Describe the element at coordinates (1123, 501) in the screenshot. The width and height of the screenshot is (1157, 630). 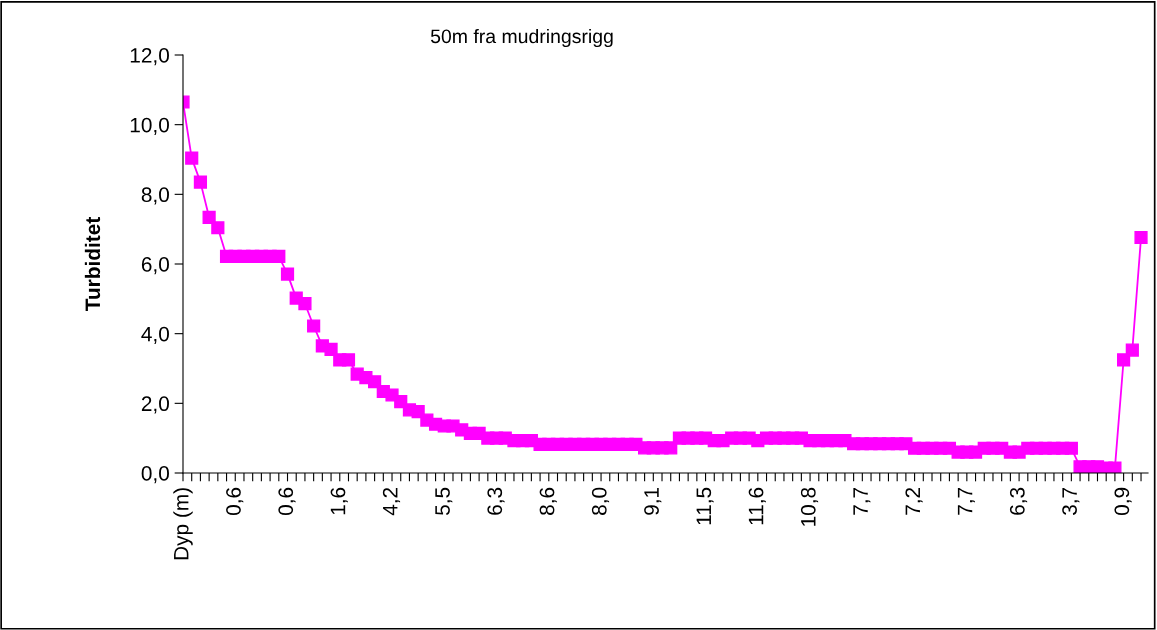
I see `x-tick-label: 0,9` at that location.